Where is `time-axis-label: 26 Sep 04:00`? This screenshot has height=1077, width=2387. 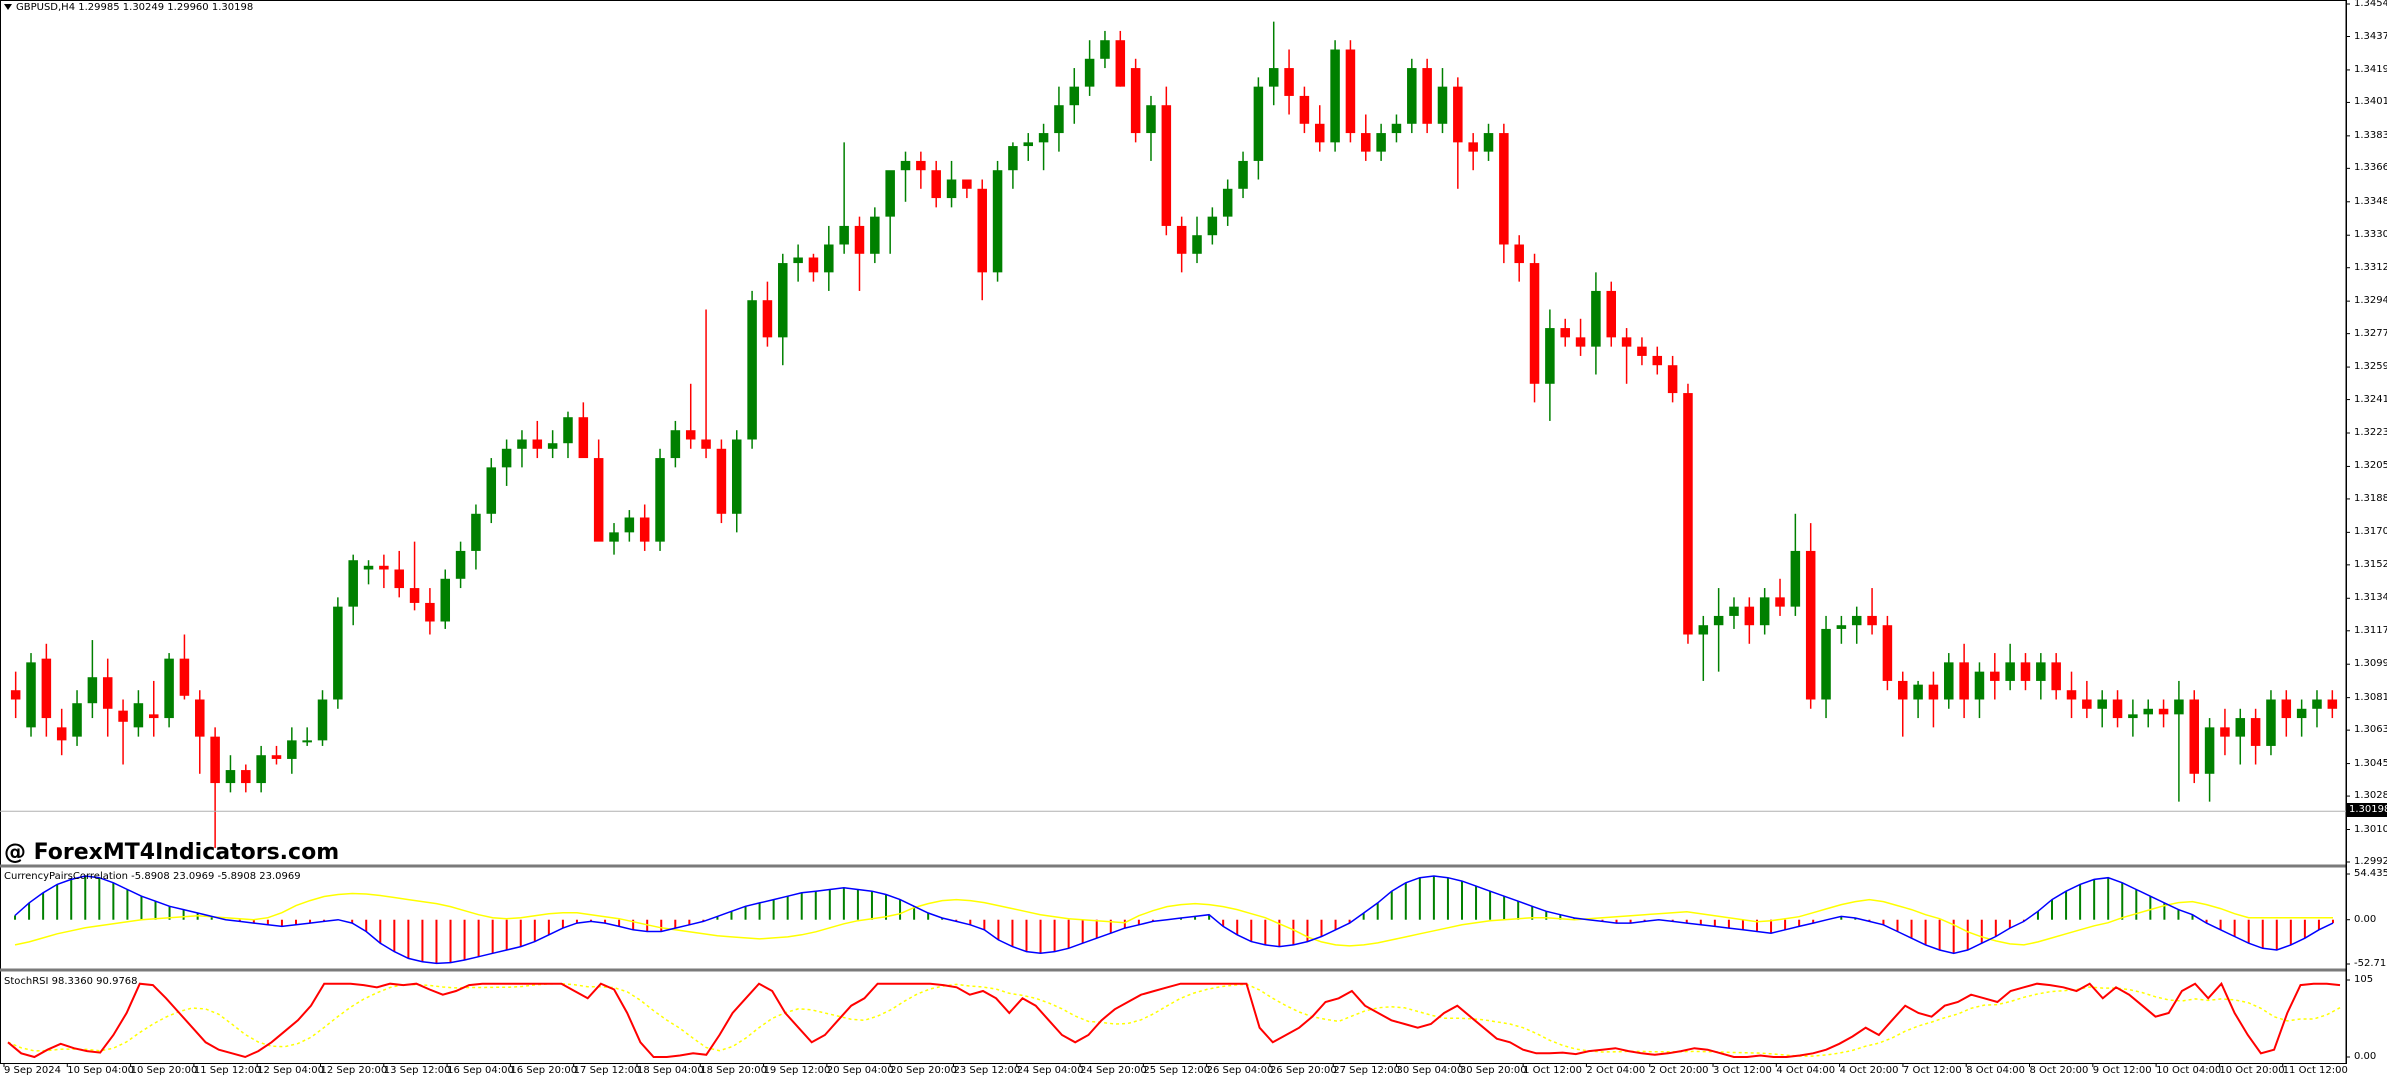 time-axis-label: 26 Sep 04:00 is located at coordinates (1240, 1070).